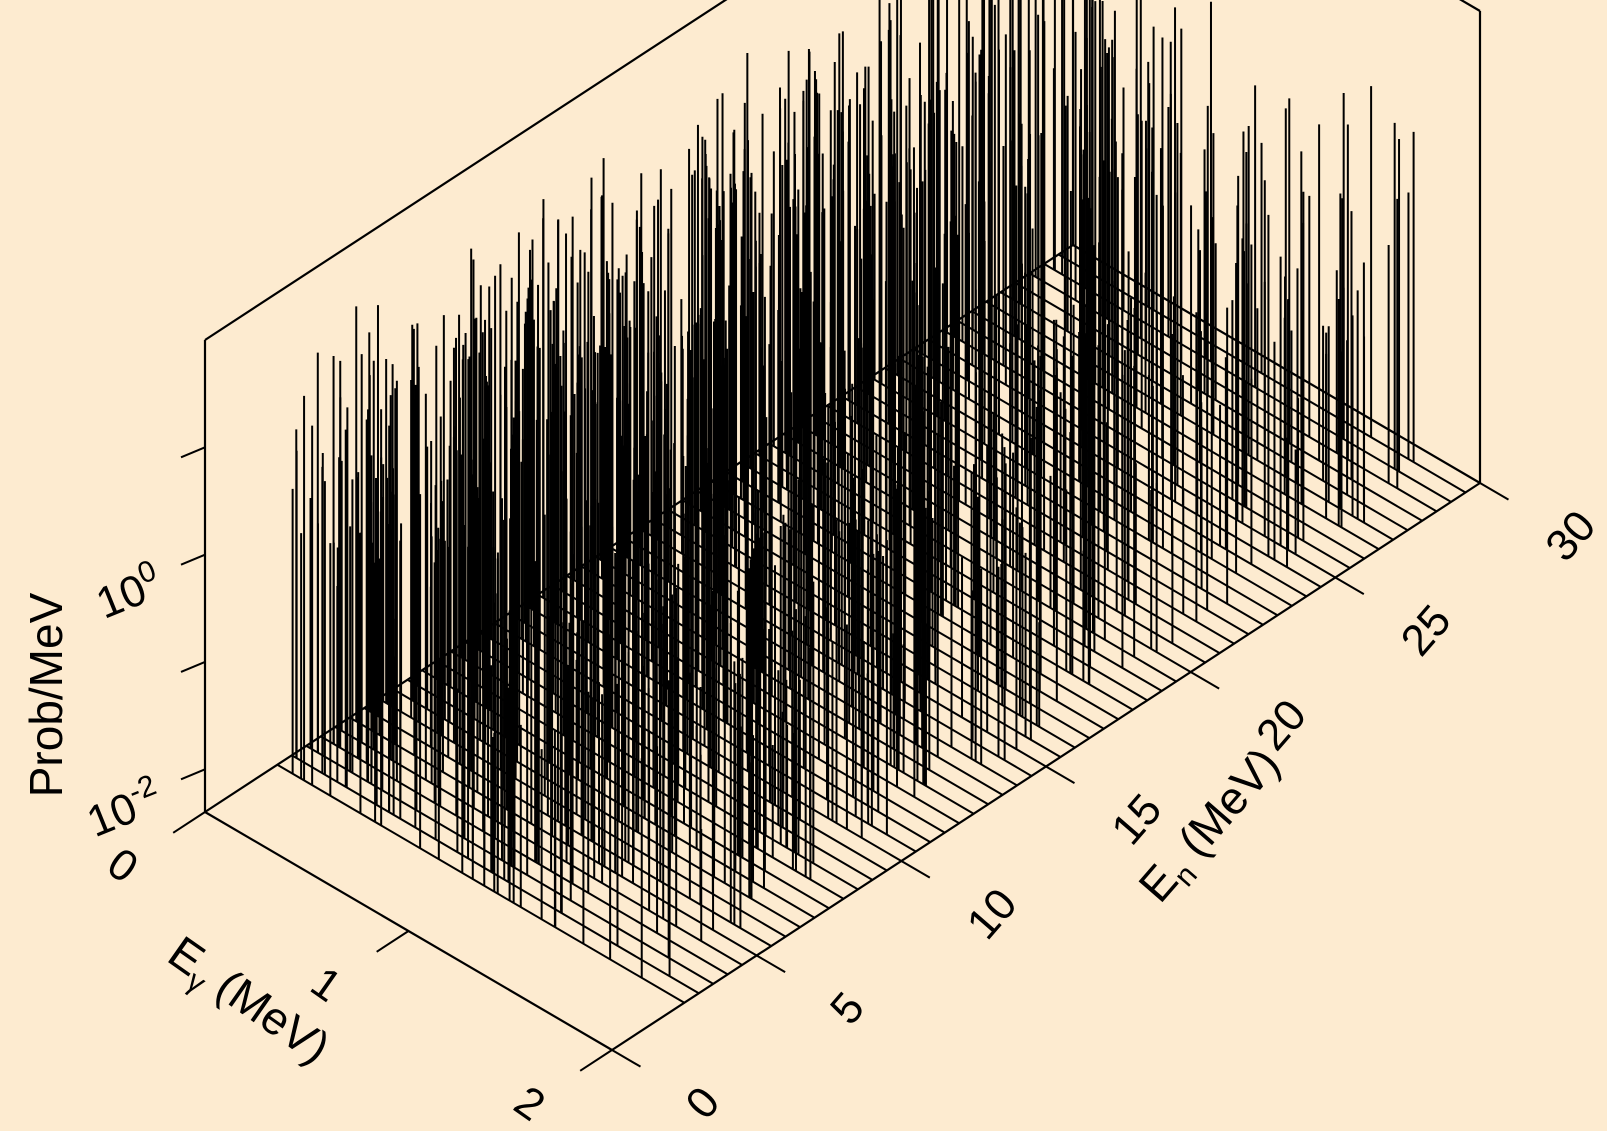  Describe the element at coordinates (122, 866) in the screenshot. I see `x-tick-label: 0` at that location.